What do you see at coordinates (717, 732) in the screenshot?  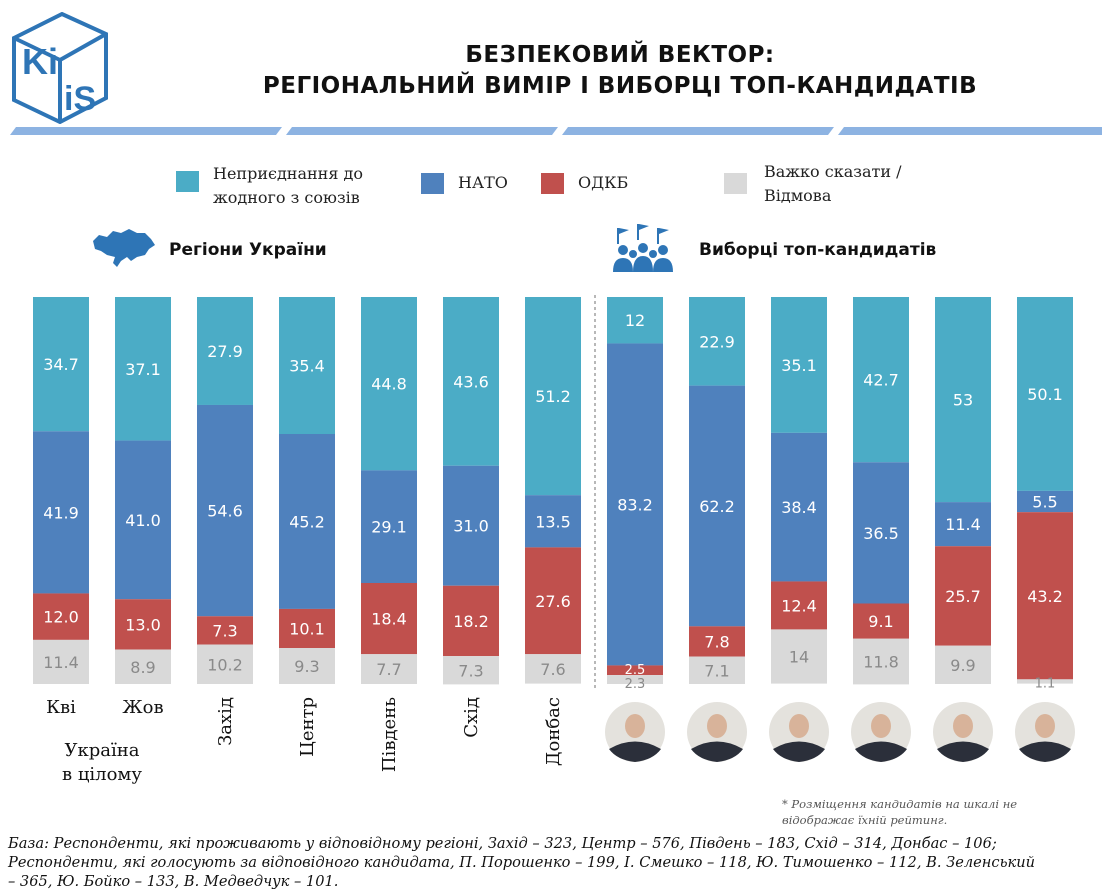 I see `candidate-portrait: І. Смешко` at bounding box center [717, 732].